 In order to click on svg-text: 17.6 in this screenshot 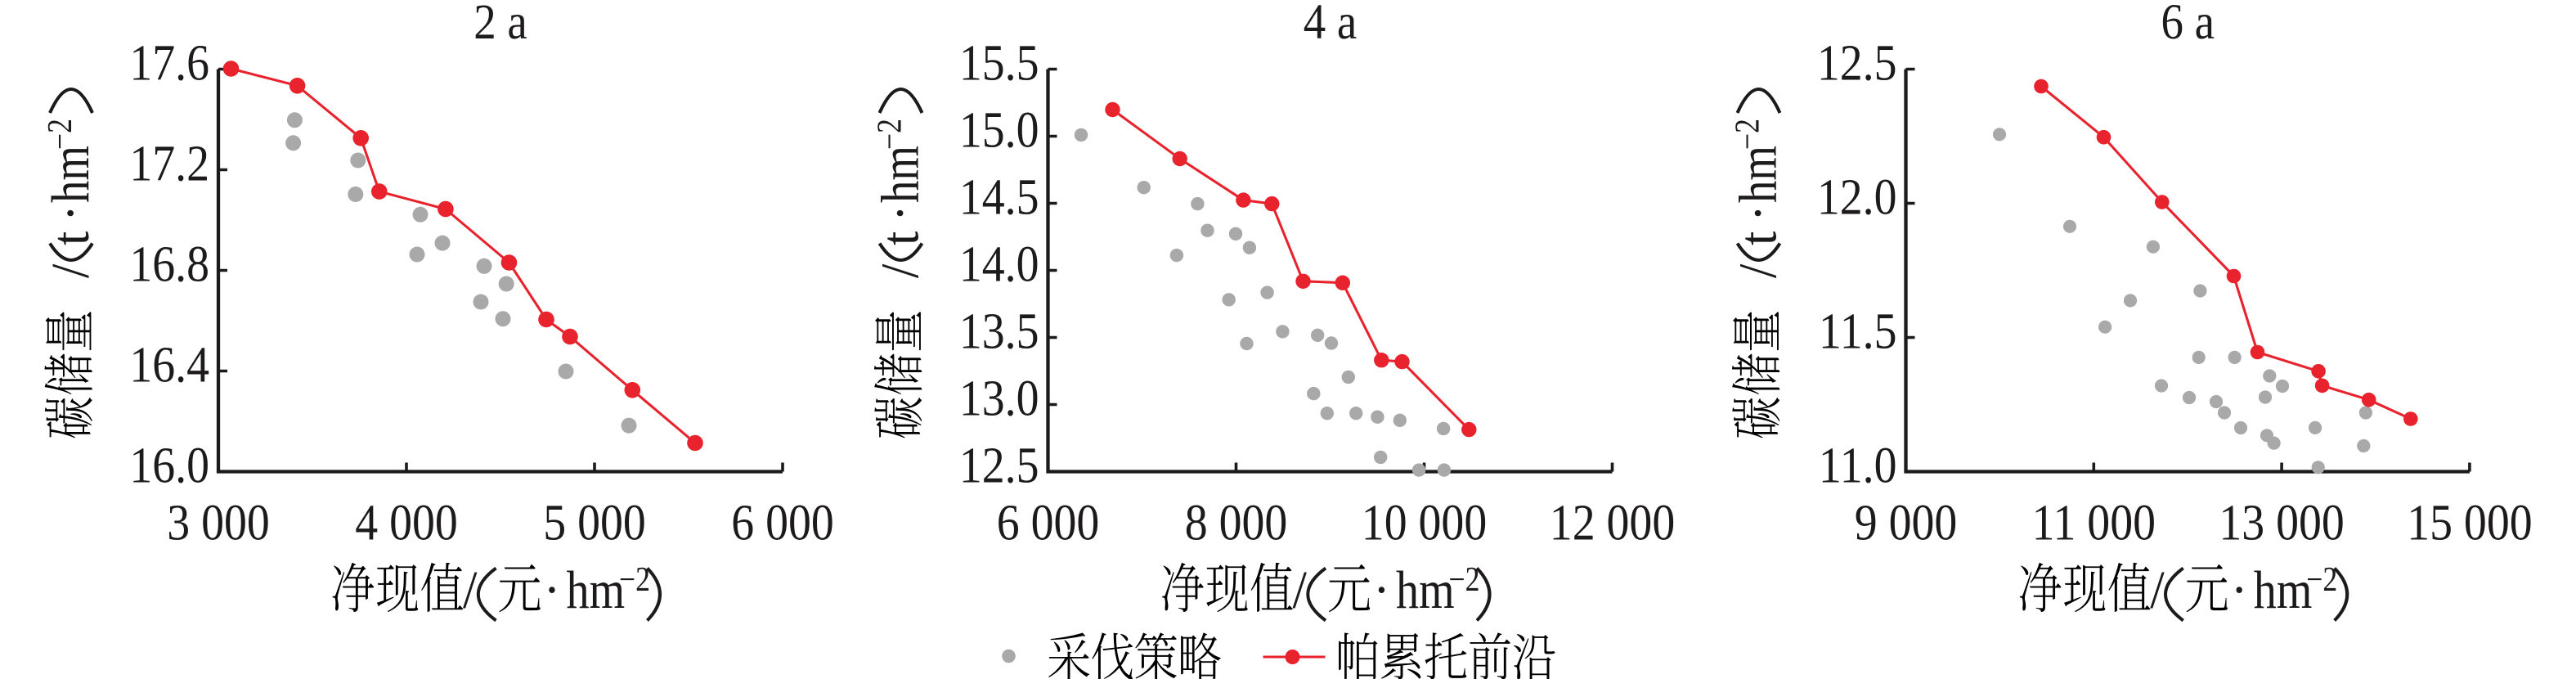, I will do `click(169, 63)`.